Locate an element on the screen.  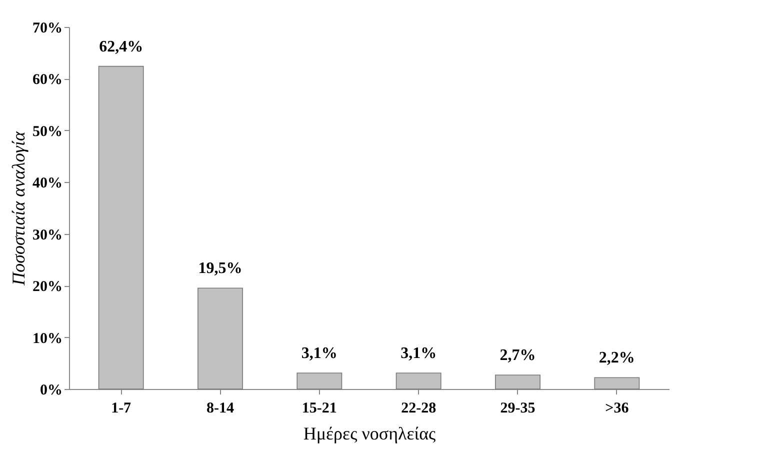
data-label: 2,2% is located at coordinates (616, 358).